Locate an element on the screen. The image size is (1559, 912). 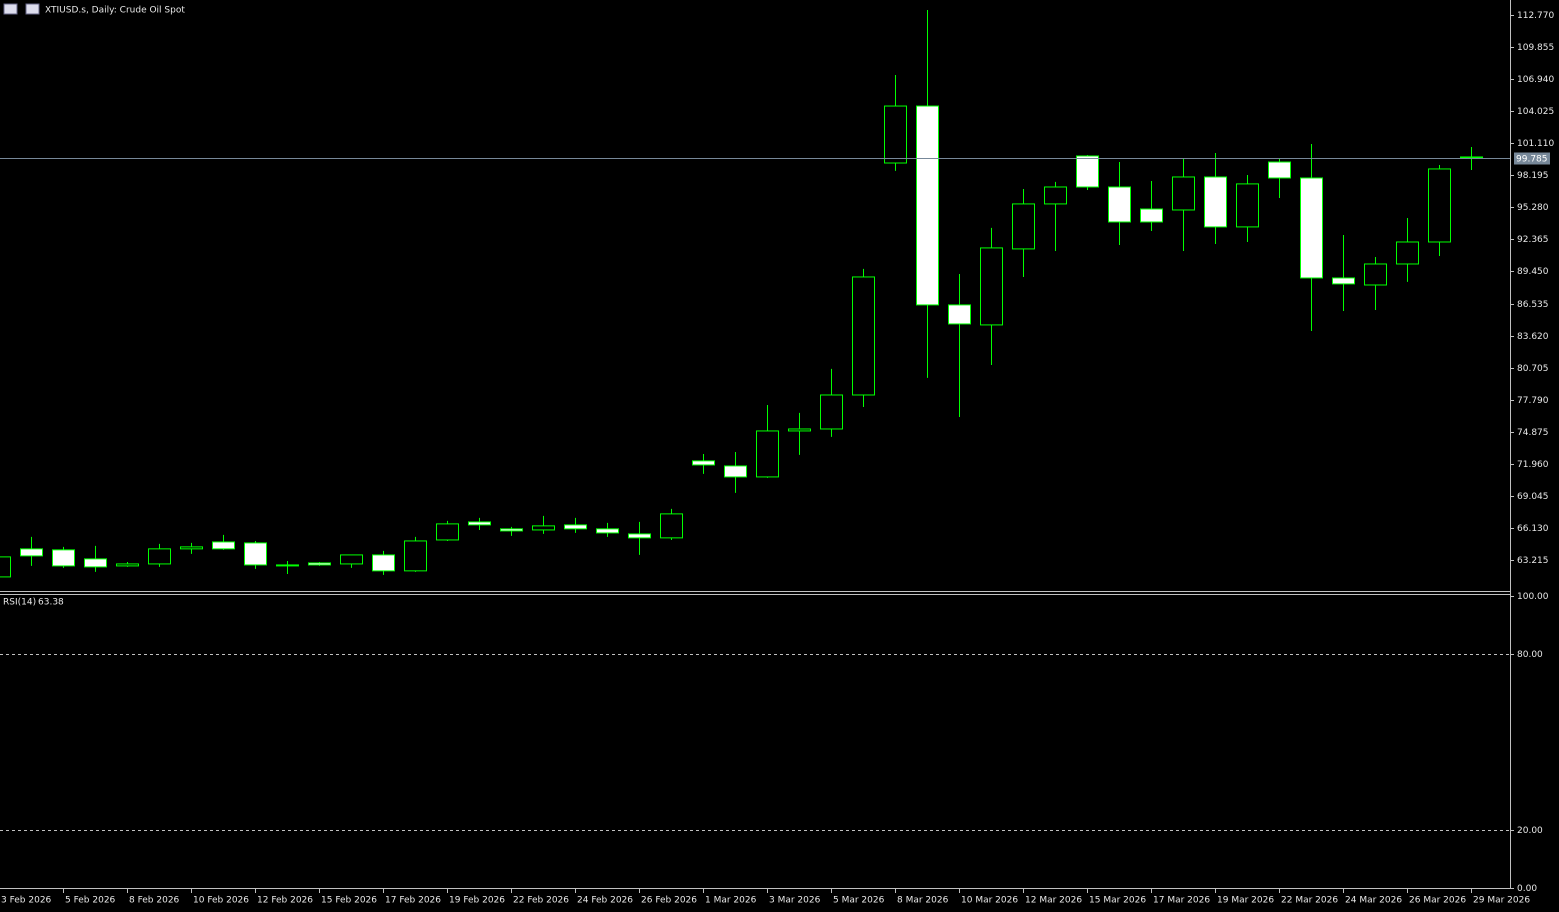
current-price-label: 99.785 is located at coordinates (1532, 160).